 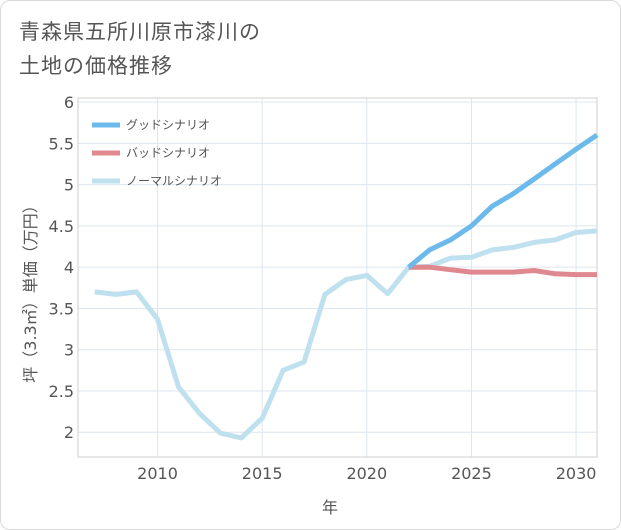 What do you see at coordinates (330, 507) in the screenshot?
I see `x-axis-title: 年` at bounding box center [330, 507].